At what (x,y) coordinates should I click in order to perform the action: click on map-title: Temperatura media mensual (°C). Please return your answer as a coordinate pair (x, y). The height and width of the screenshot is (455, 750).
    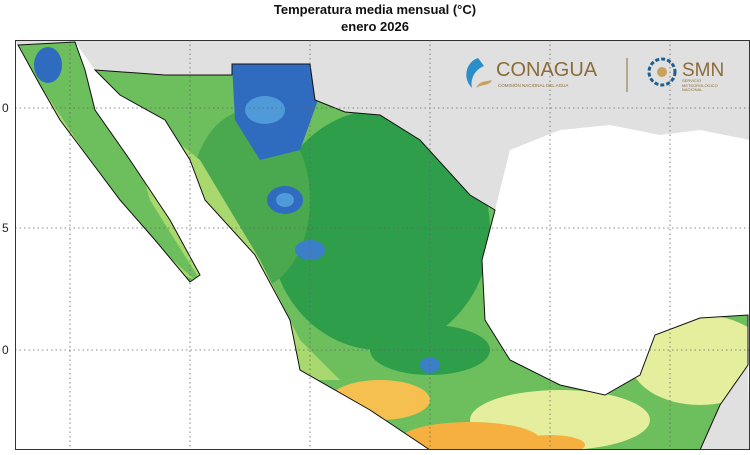
    Looking at the image, I should click on (375, 9).